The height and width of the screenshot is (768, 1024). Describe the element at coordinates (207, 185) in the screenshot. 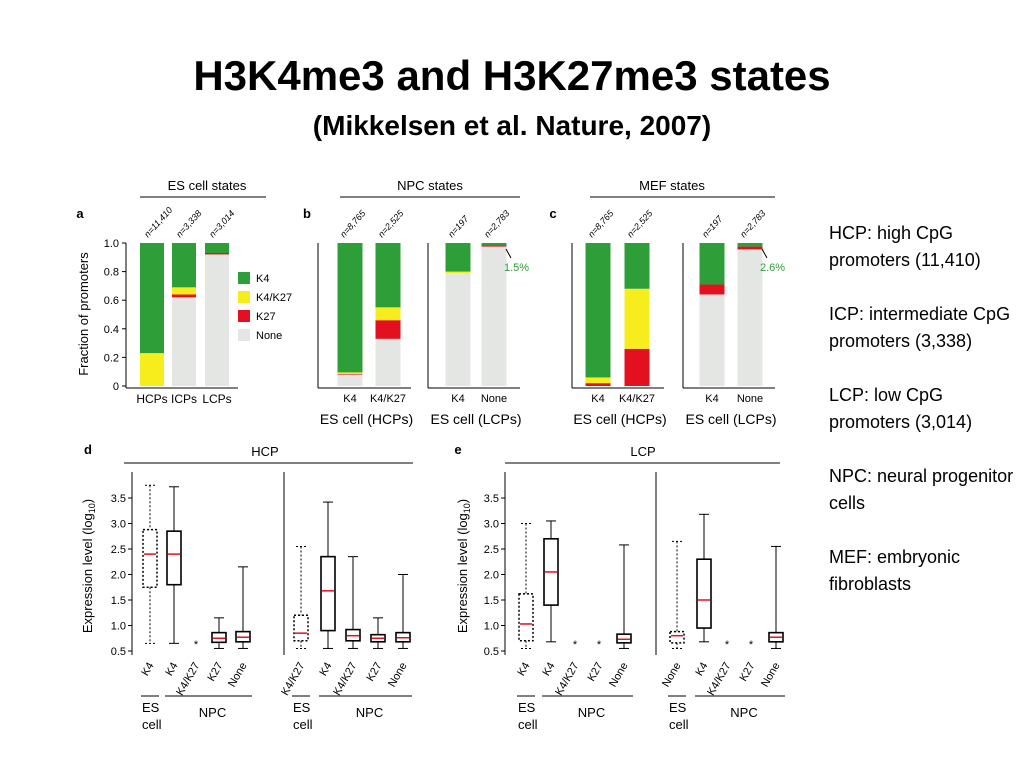

I see `panel-a-group-title: ES cell states` at that location.